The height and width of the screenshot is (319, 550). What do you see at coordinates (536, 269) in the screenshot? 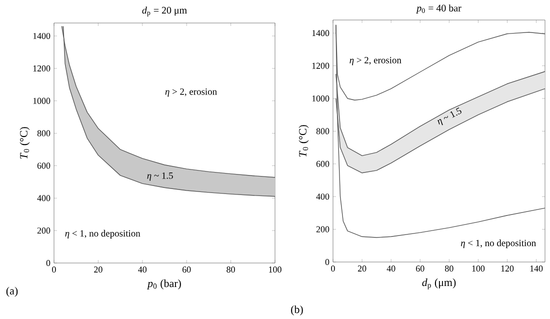
I see `x-tick-label: 140` at bounding box center [536, 269].